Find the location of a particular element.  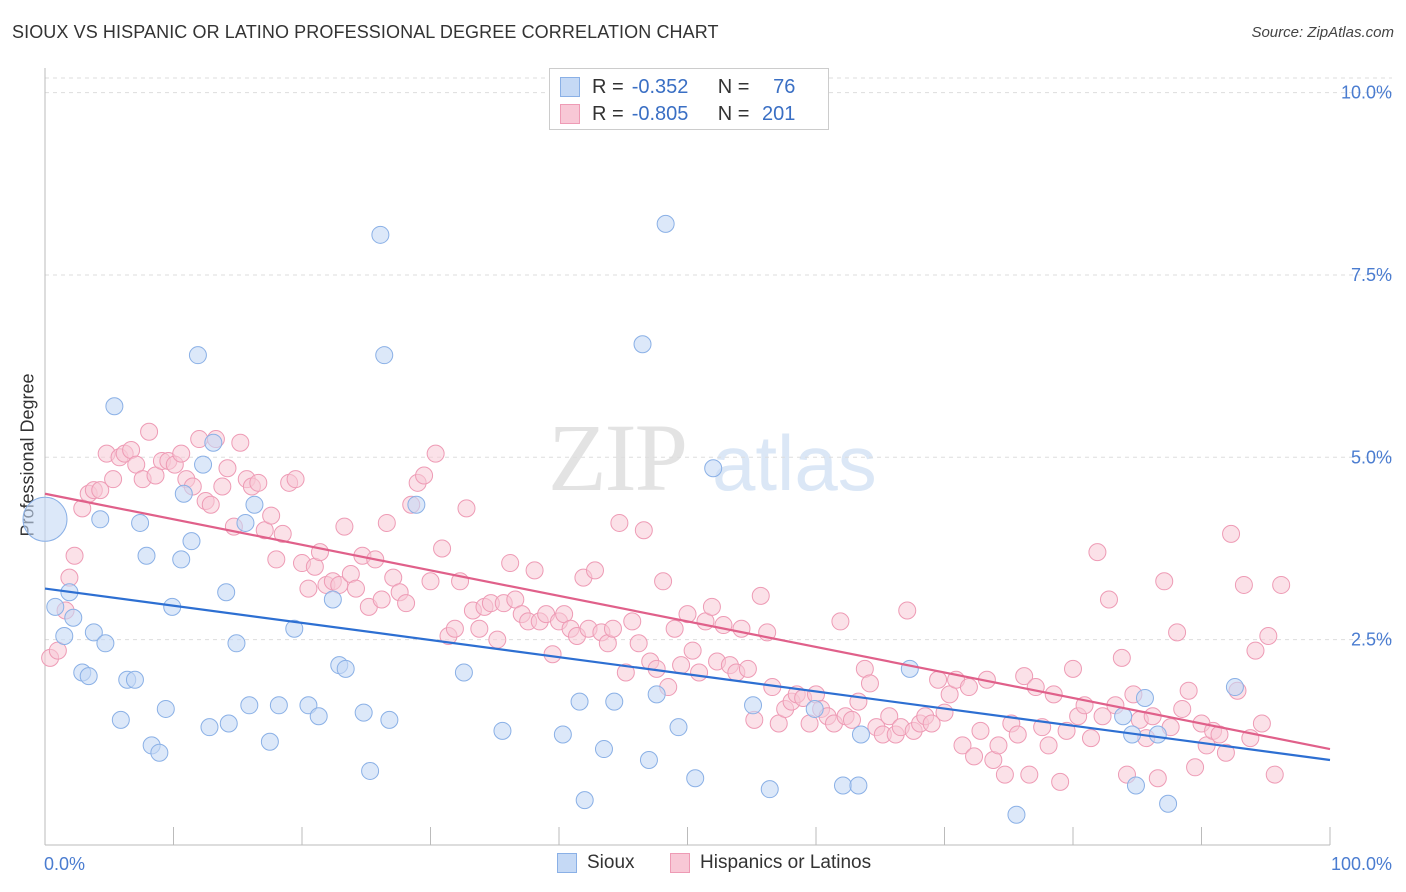

watermark: ZIP atlas is located at coordinates (712, 457).